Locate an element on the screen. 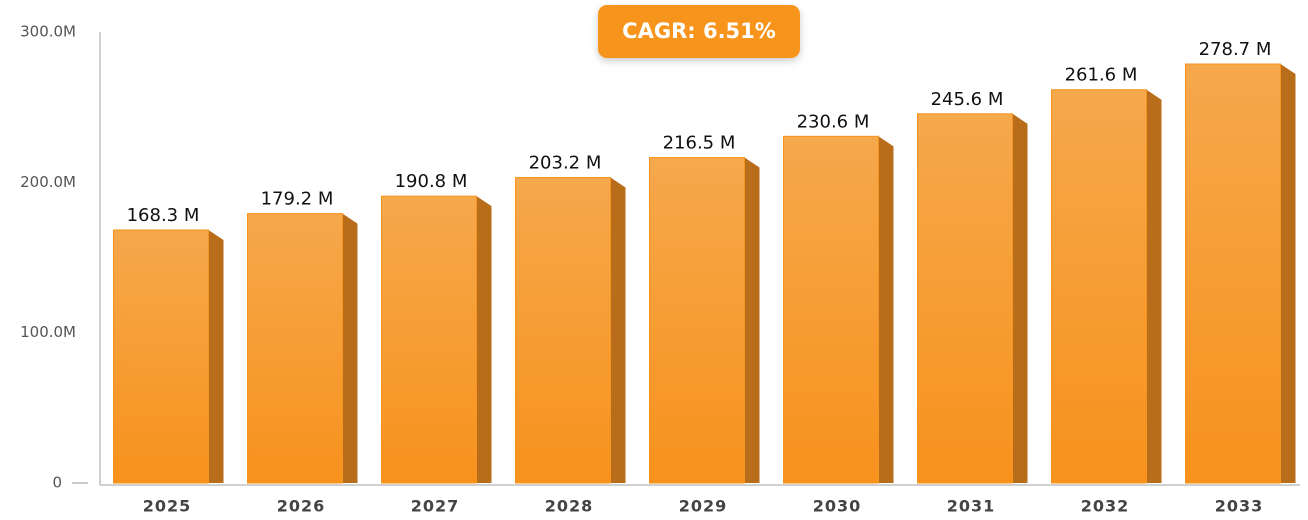 This screenshot has width=1308, height=520. value-label: 230.6 M is located at coordinates (833, 121).